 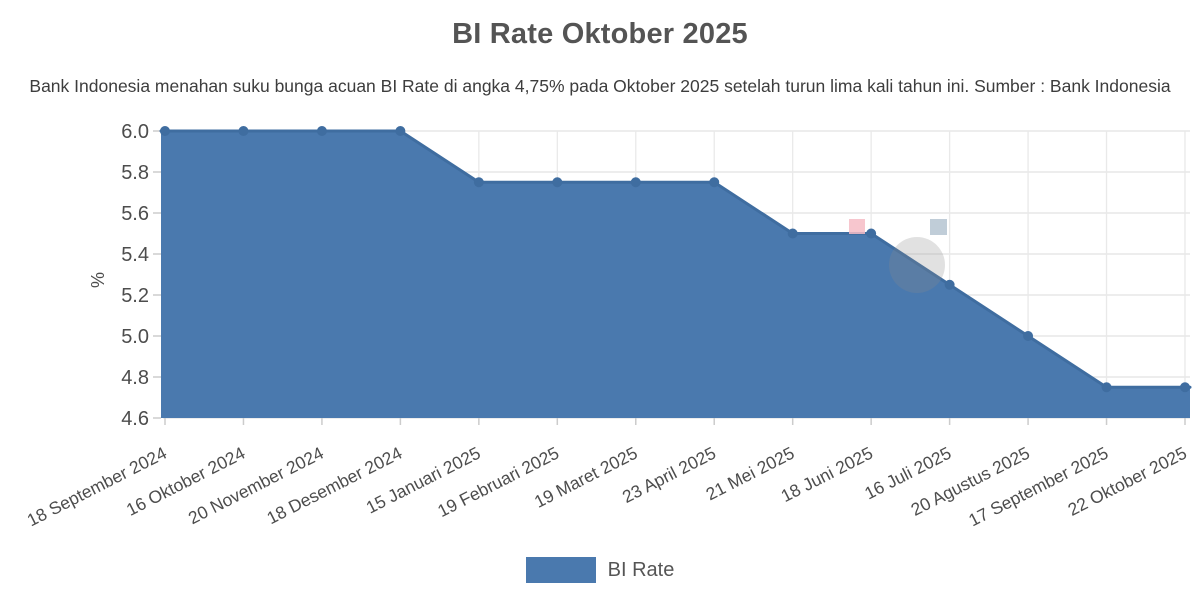 I want to click on y-axis-labels: 6.0 5.8 5.6 5.4 5.2 5.0 4.8 4.6, so click(x=135, y=275).